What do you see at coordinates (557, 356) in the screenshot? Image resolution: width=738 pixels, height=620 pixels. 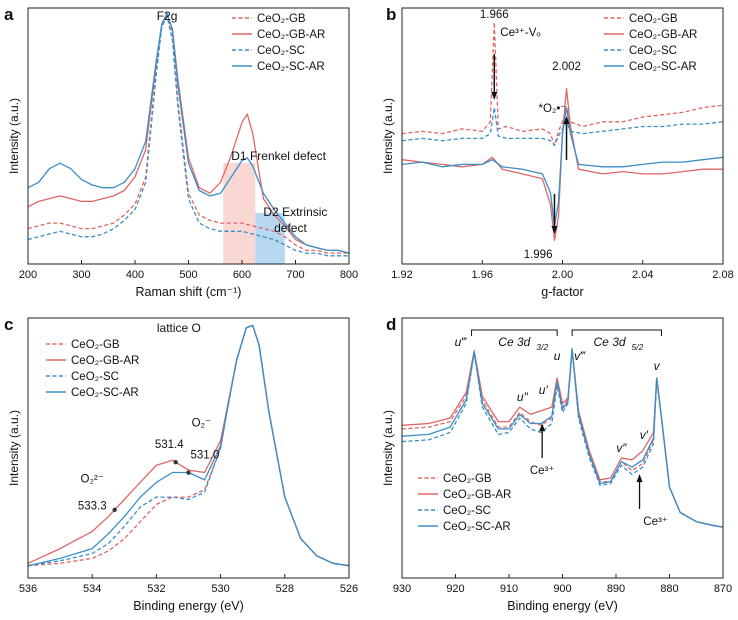 I see `annotation-u: u` at bounding box center [557, 356].